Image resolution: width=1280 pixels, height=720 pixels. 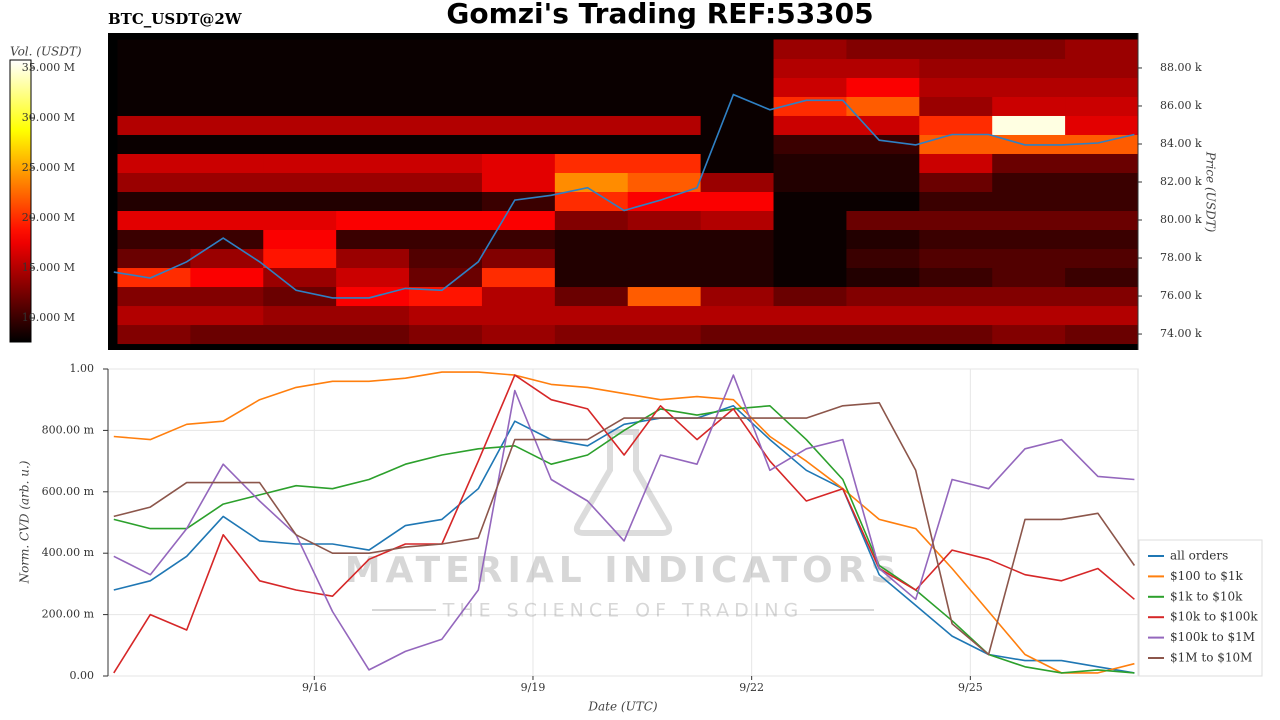 What do you see at coordinates (1211, 192) in the screenshot?
I see `y-axis-label: Price (USDT)` at bounding box center [1211, 192].